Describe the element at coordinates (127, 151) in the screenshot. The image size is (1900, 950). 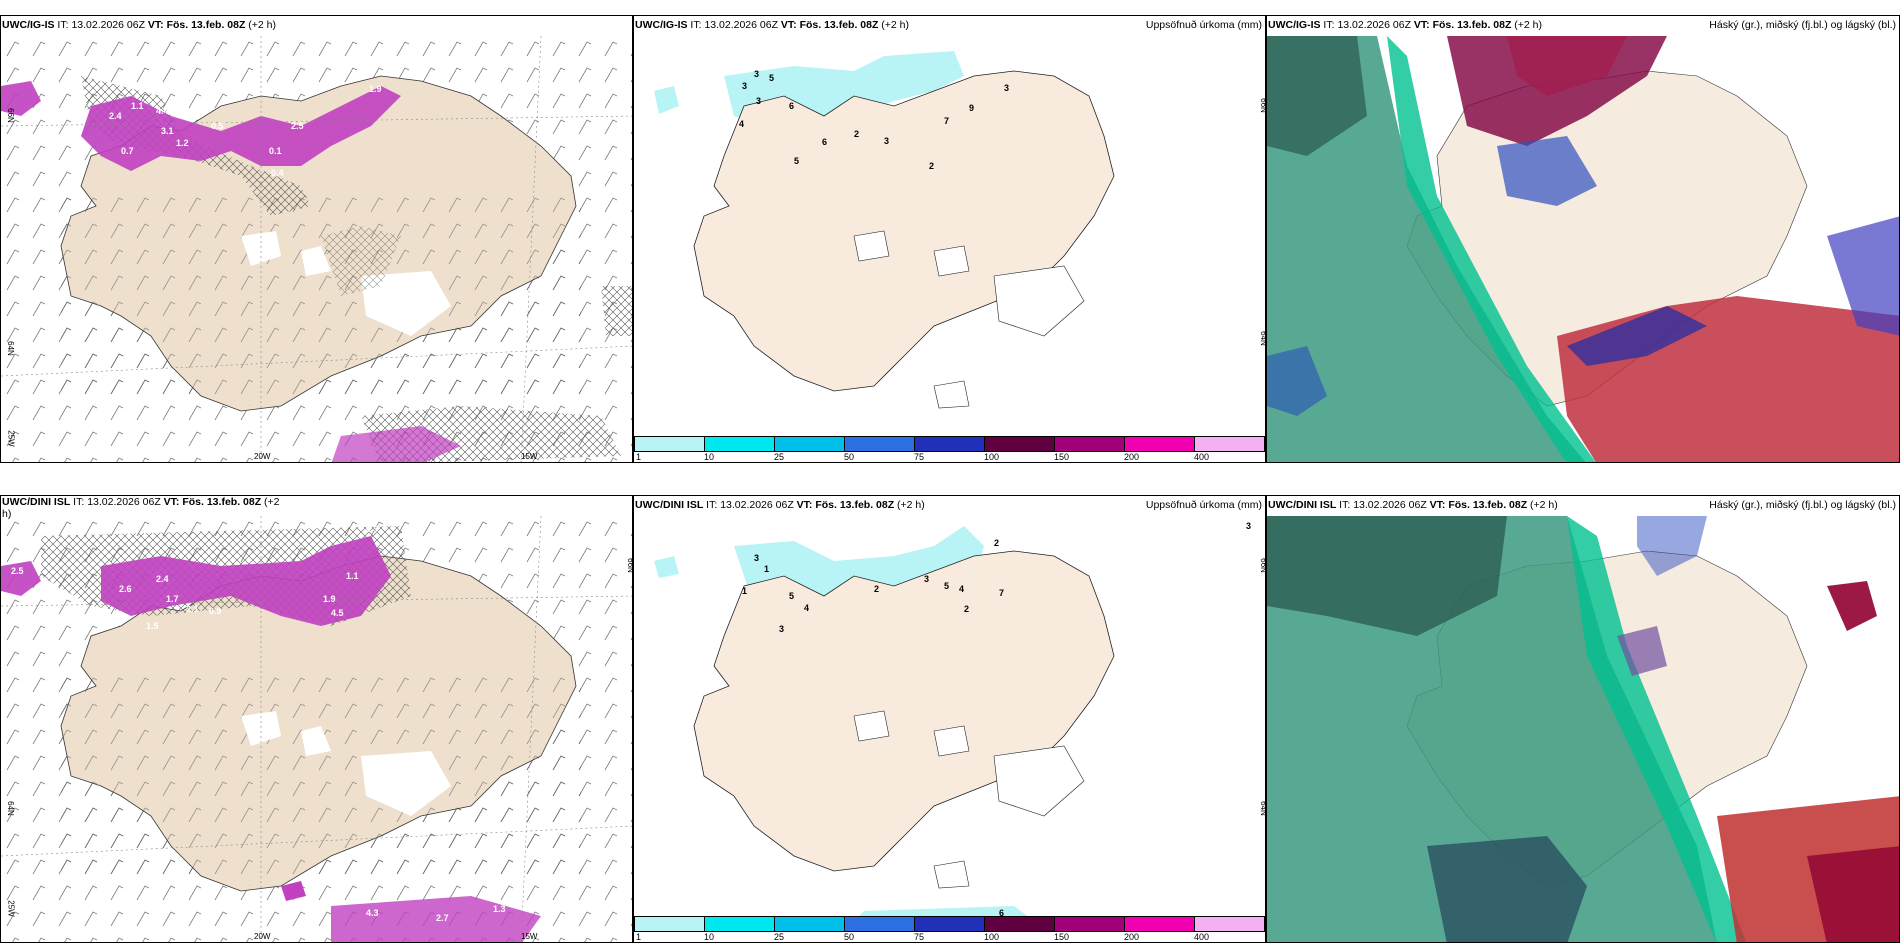
I see `snow-label: 0.7` at that location.